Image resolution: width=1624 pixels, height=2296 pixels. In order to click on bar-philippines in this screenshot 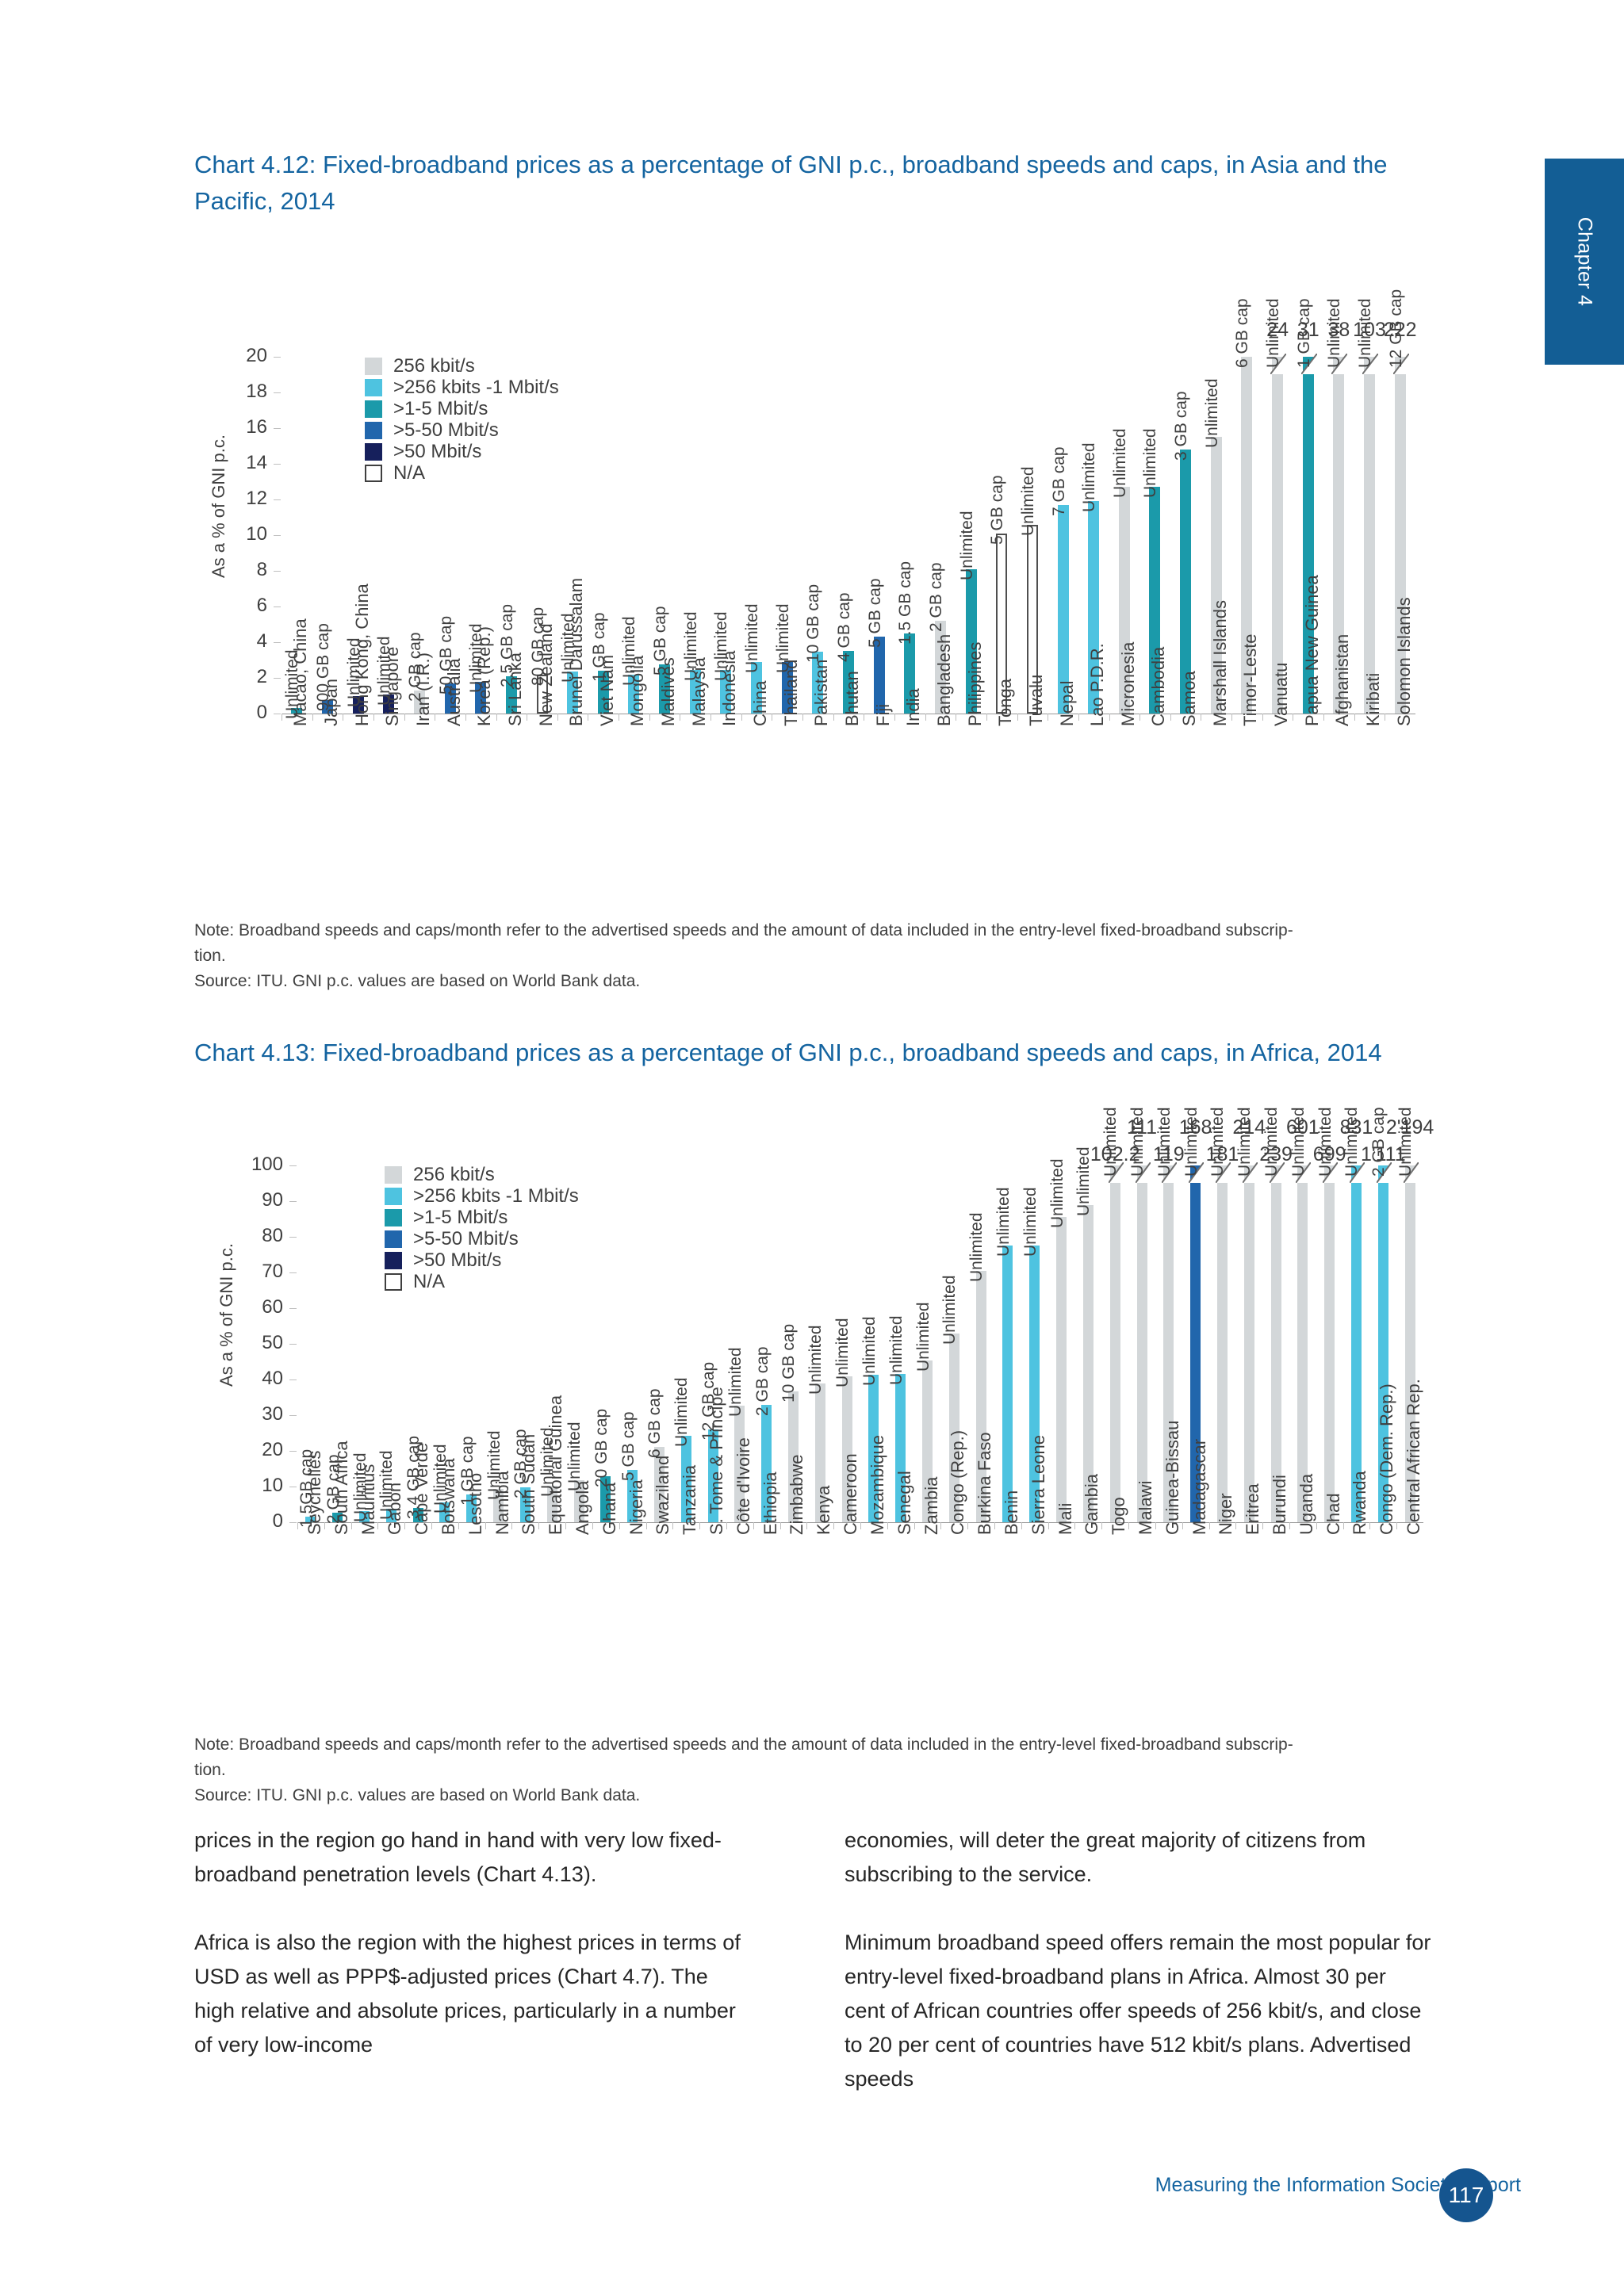, I will do `click(971, 641)`.